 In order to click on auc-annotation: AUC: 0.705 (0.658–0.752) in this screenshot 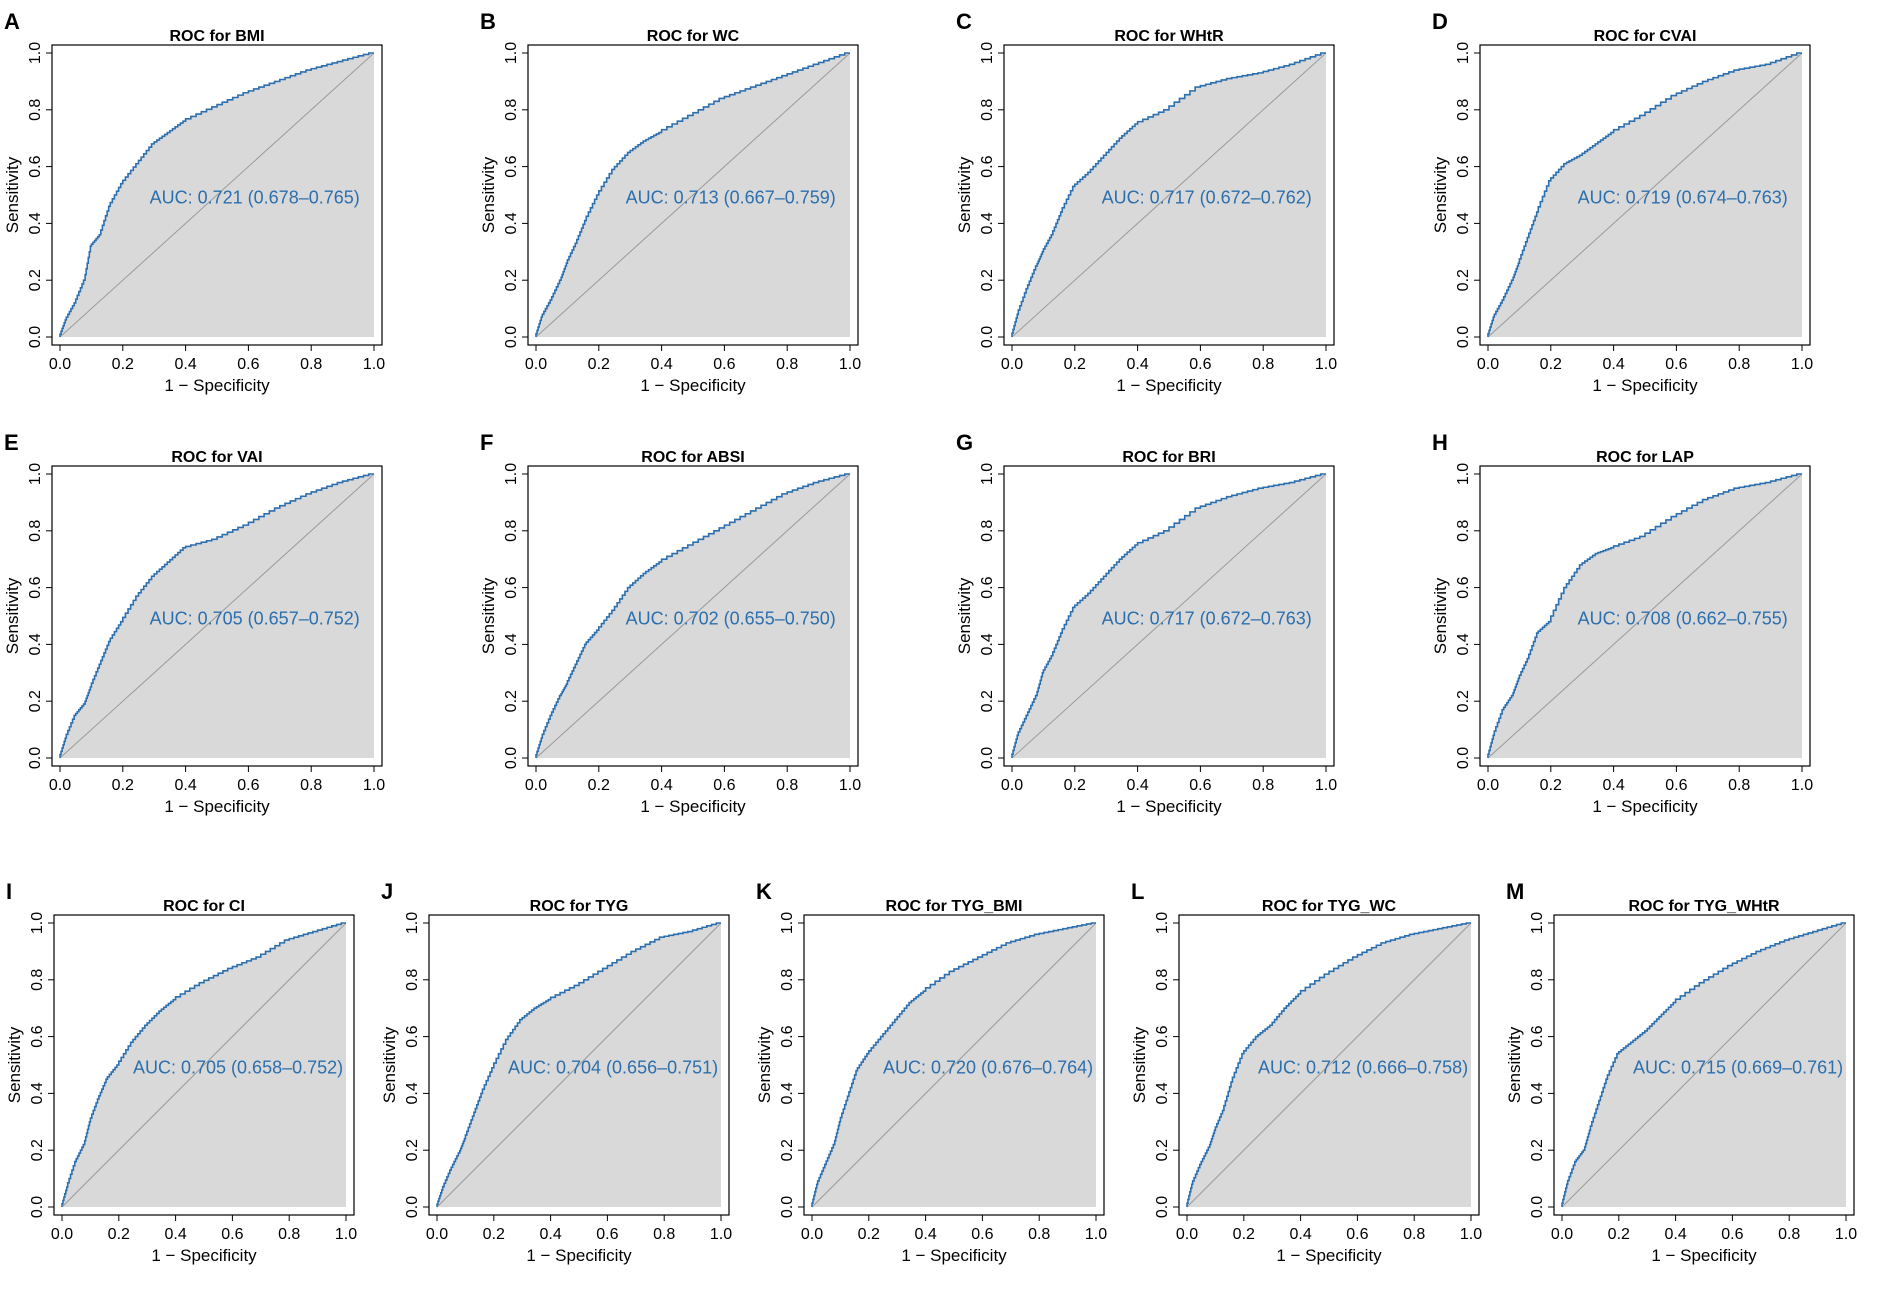, I will do `click(238, 1068)`.